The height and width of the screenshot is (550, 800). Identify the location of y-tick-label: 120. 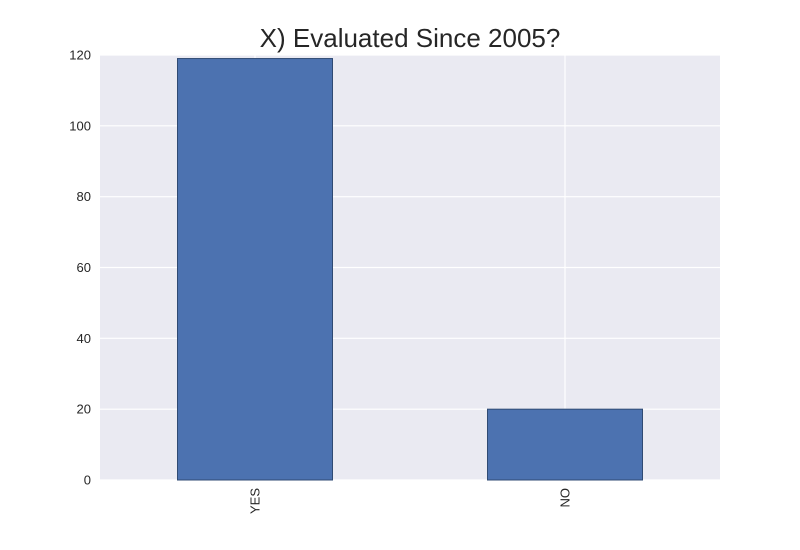
(80, 55).